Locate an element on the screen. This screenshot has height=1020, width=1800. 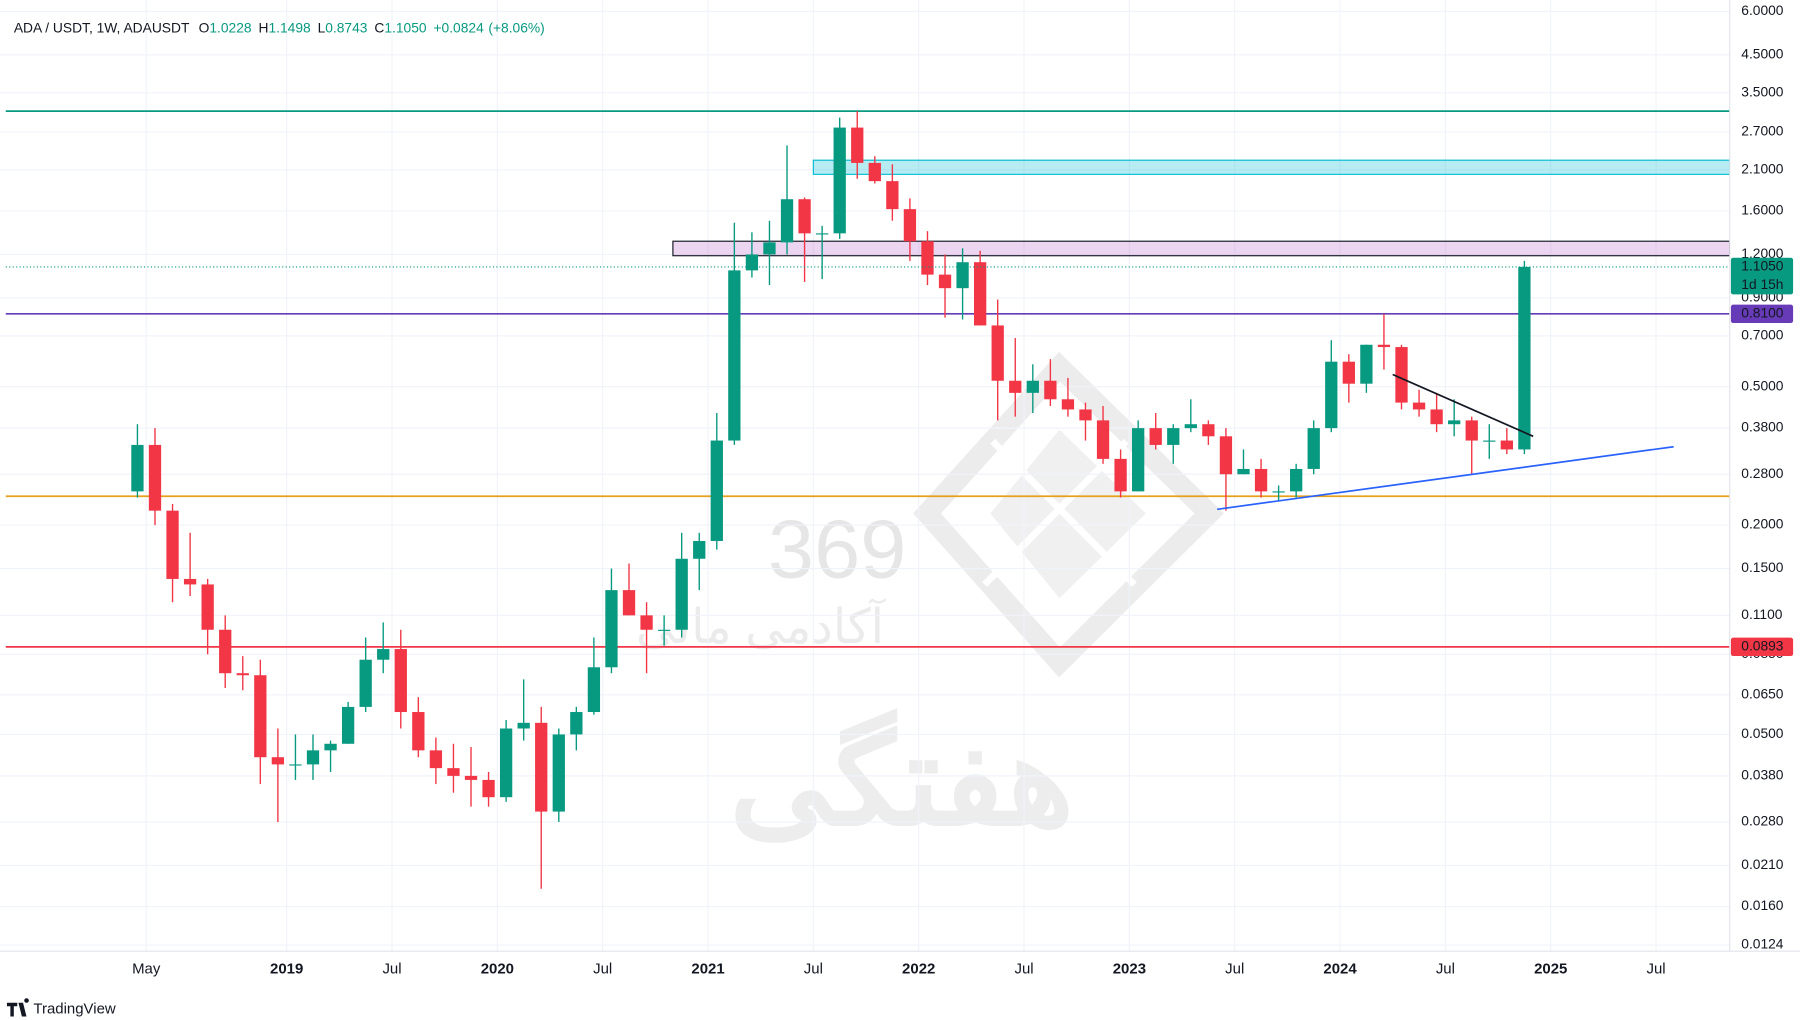
countdown-label: 1d 15h is located at coordinates (1762, 284).